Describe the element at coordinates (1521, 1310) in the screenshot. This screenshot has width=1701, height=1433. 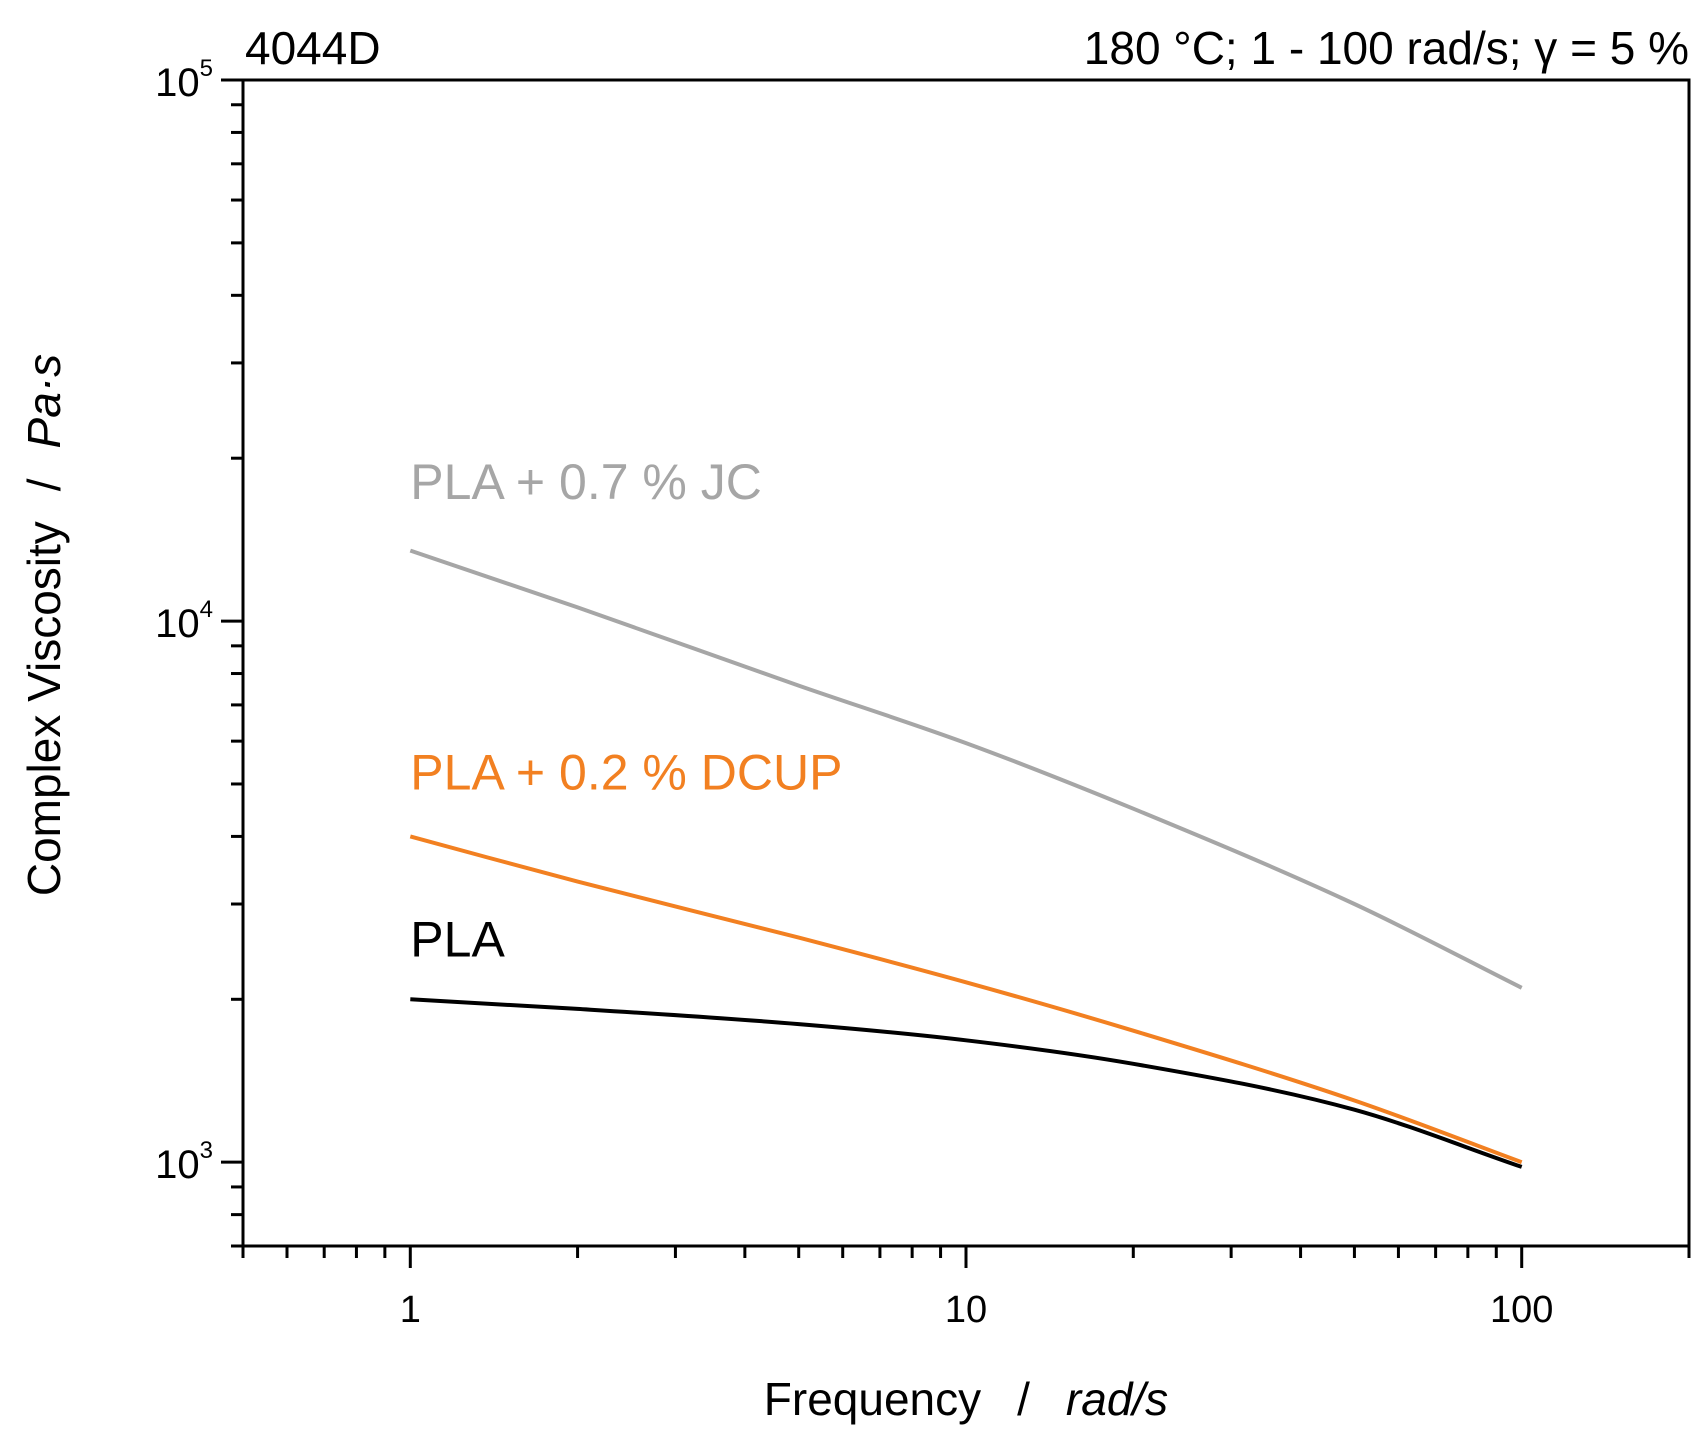
I see `x-tick-label: 100` at that location.